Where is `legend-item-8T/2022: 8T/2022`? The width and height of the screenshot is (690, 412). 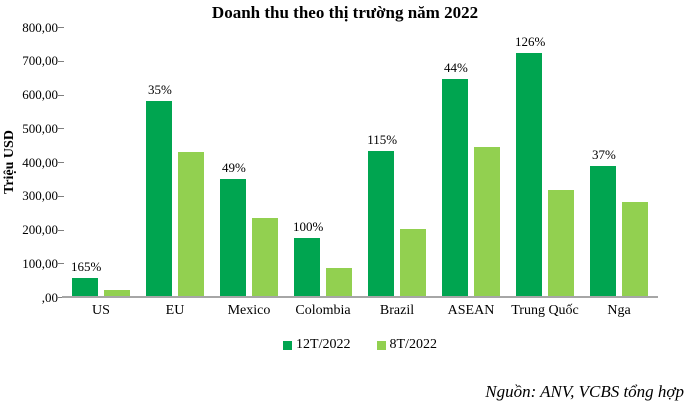 legend-item-8T/2022: 8T/2022 is located at coordinates (406, 345).